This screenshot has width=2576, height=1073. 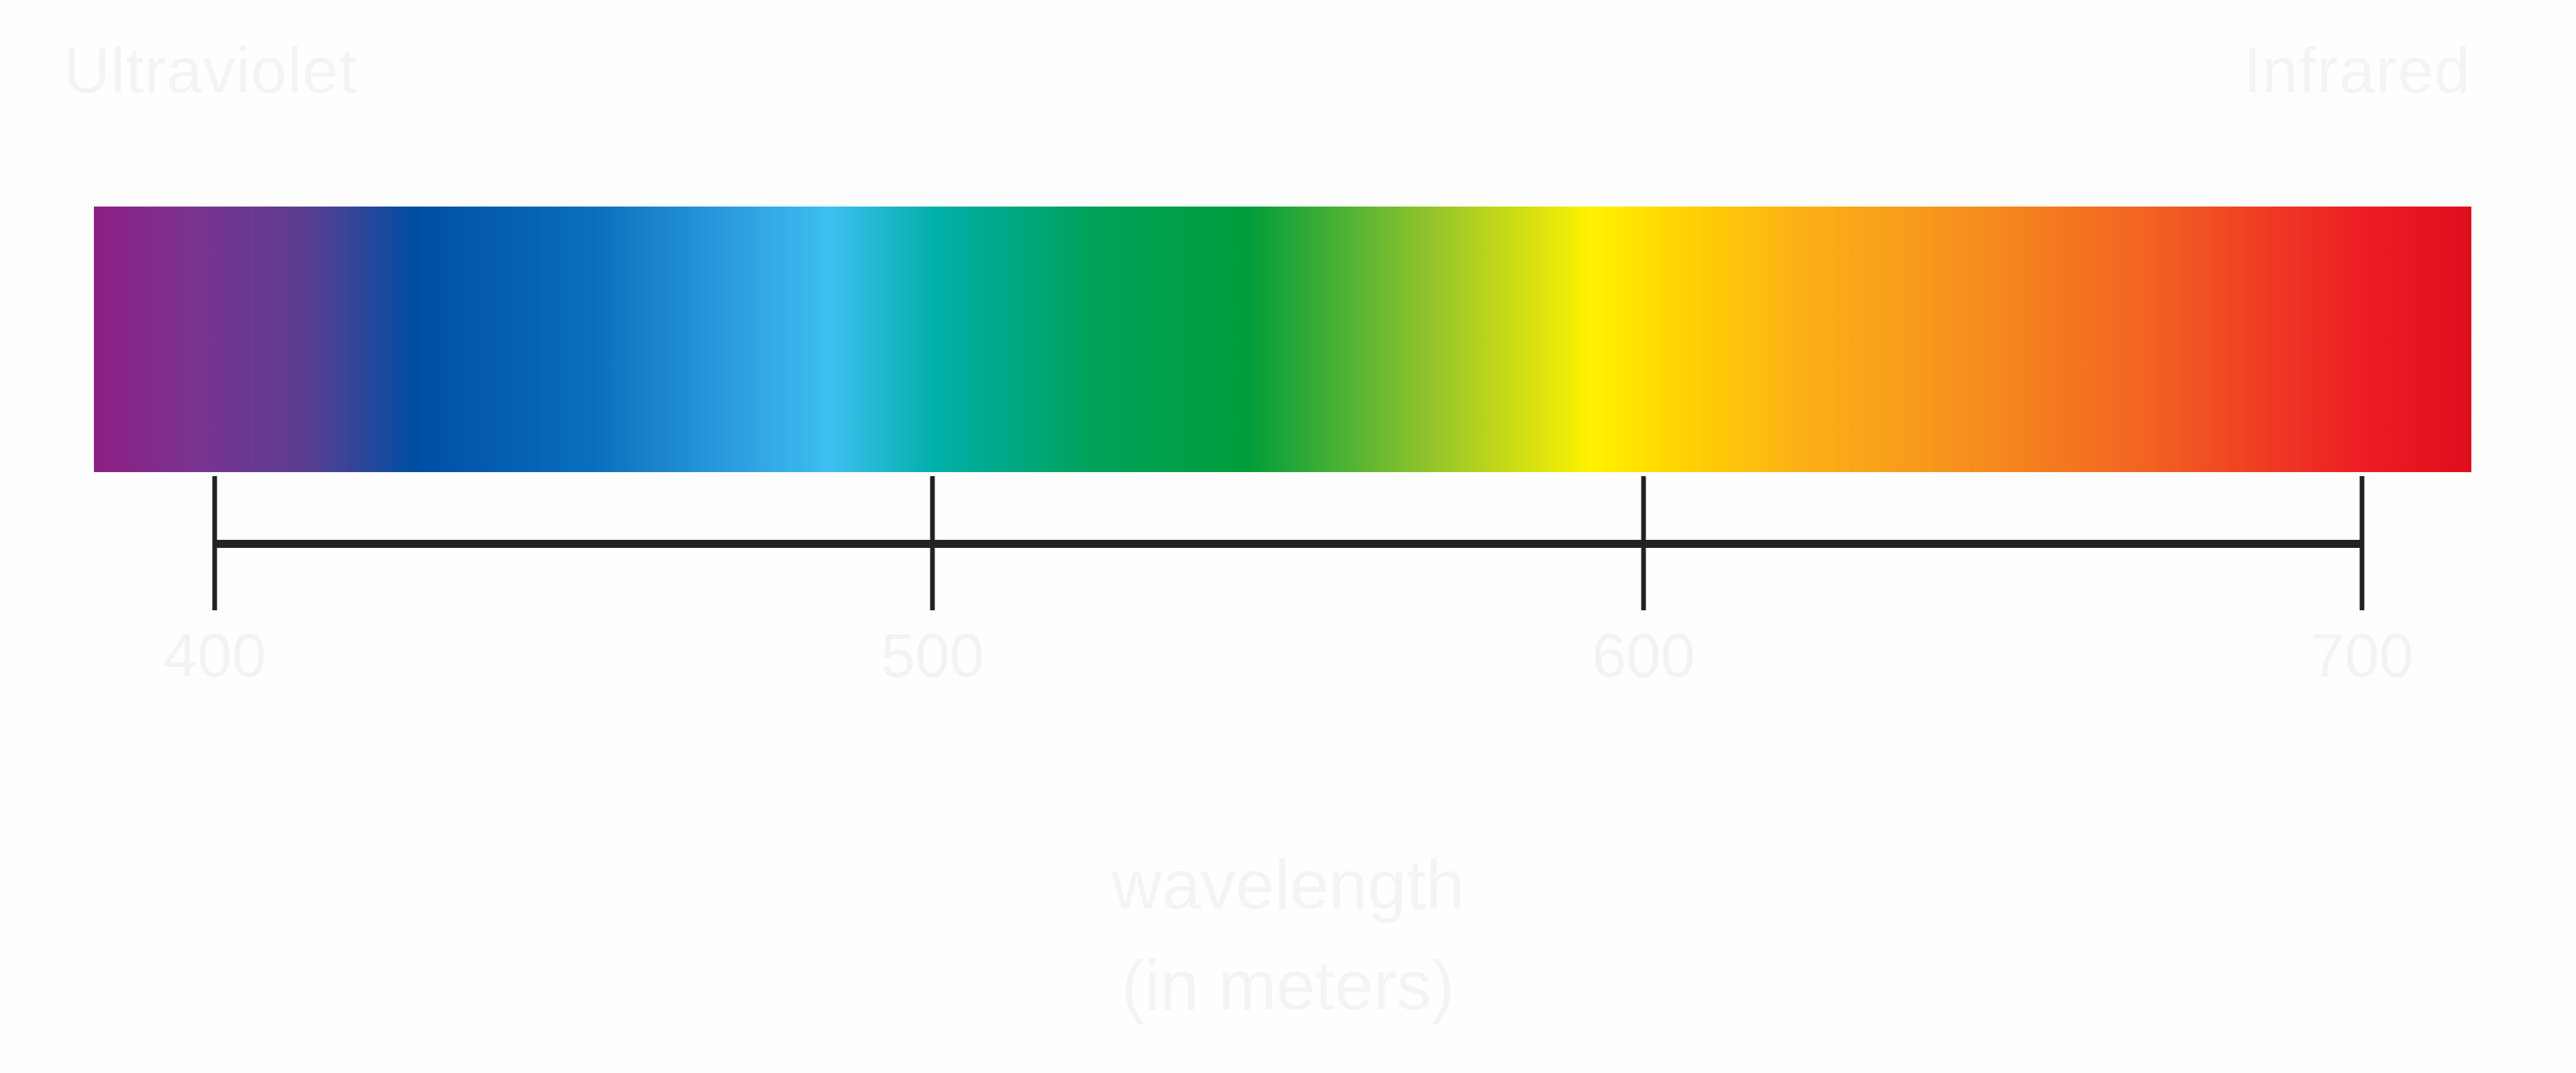 I want to click on tick-label-700: 700, so click(x=2362, y=656).